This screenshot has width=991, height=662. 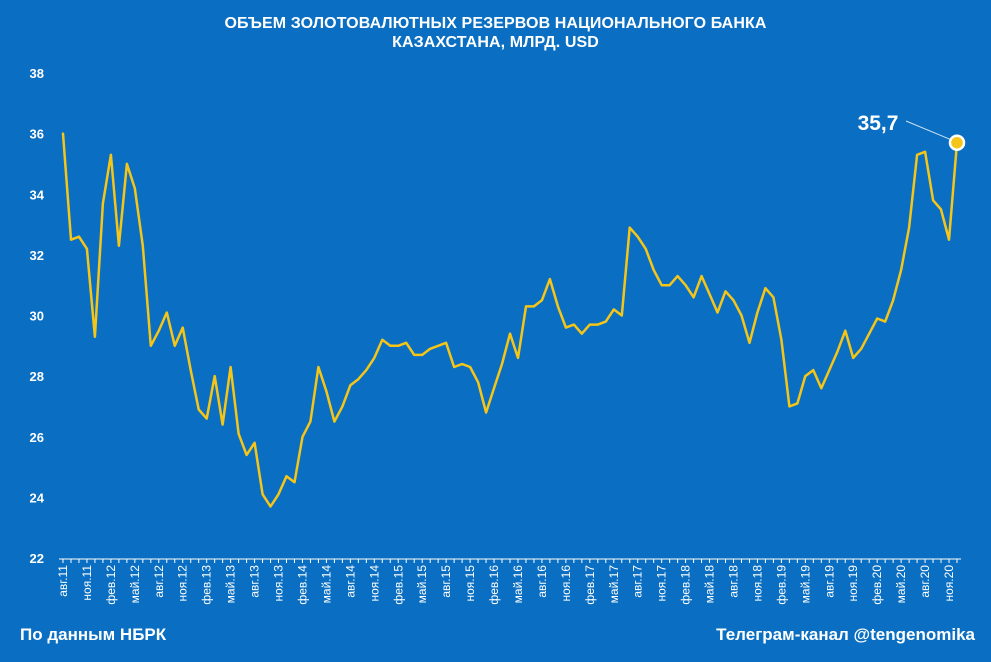 I want to click on y-tick-label: 28, so click(x=37, y=376).